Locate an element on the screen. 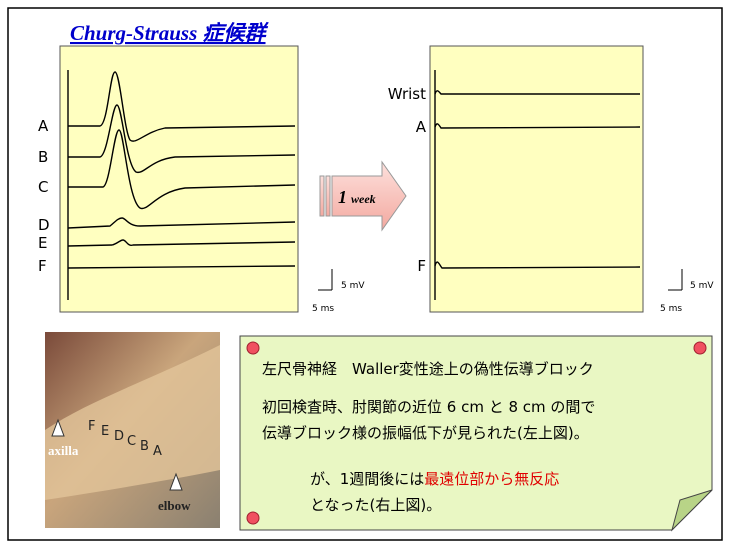 Image resolution: width=731 pixels, height=550 pixels. elbow-marker is located at coordinates (176, 481).